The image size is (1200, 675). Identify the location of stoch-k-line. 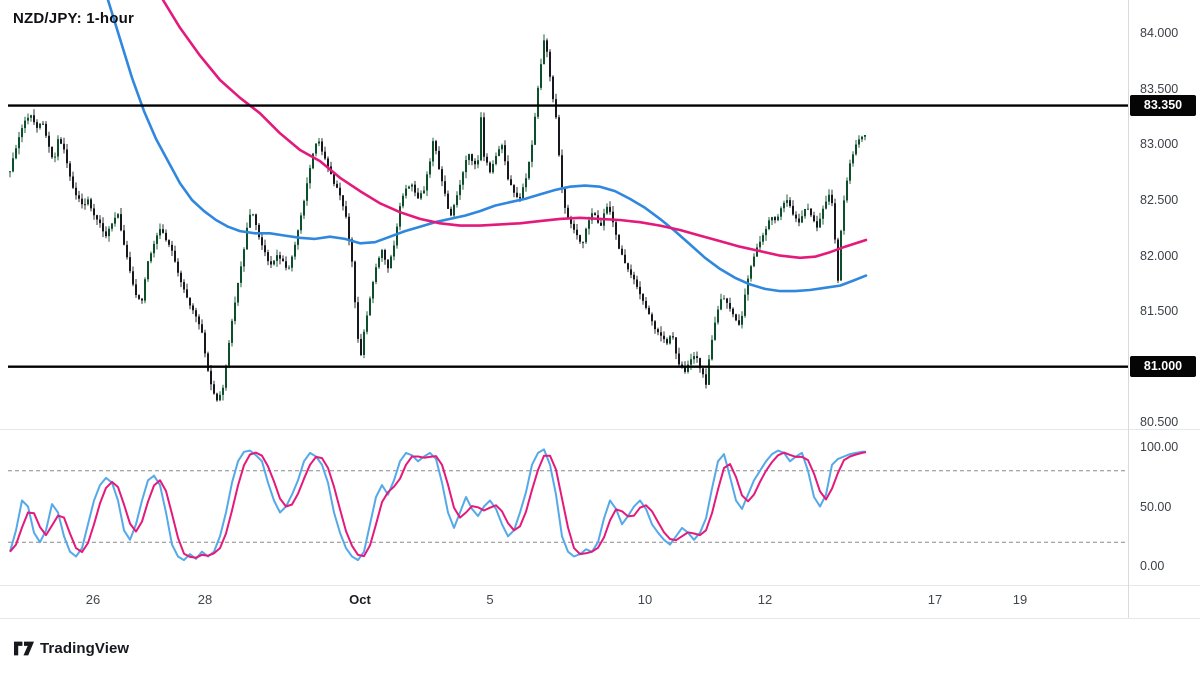
(437, 505).